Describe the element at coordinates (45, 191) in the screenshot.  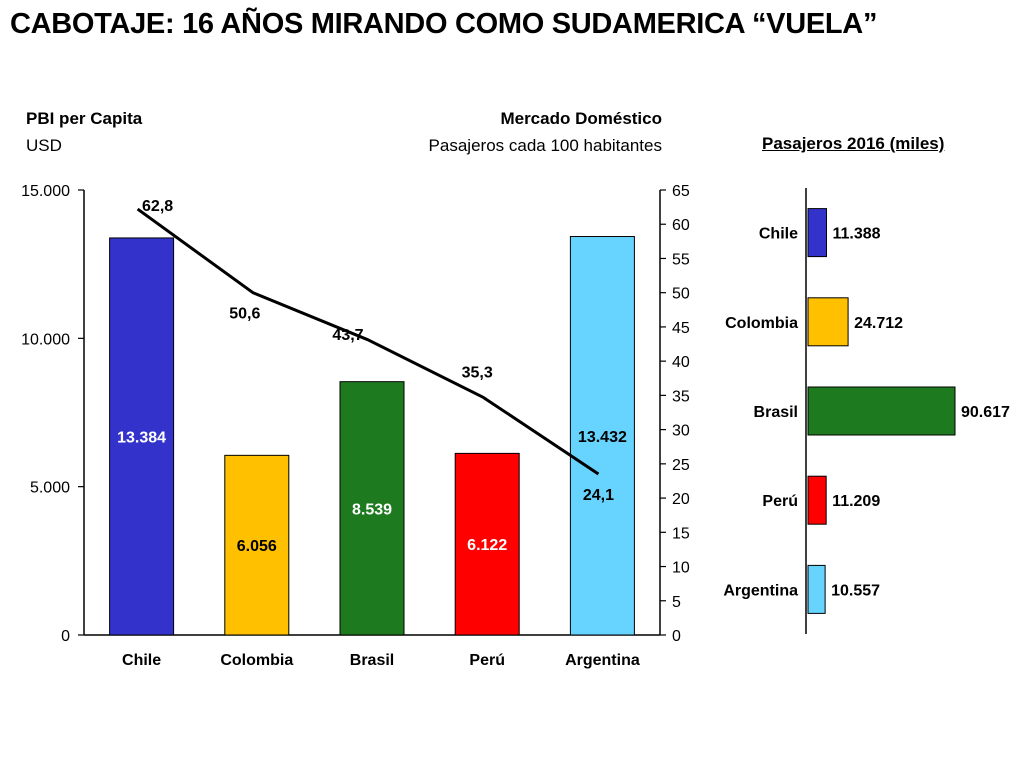
I see `left-y-tick-label: 15.000` at that location.